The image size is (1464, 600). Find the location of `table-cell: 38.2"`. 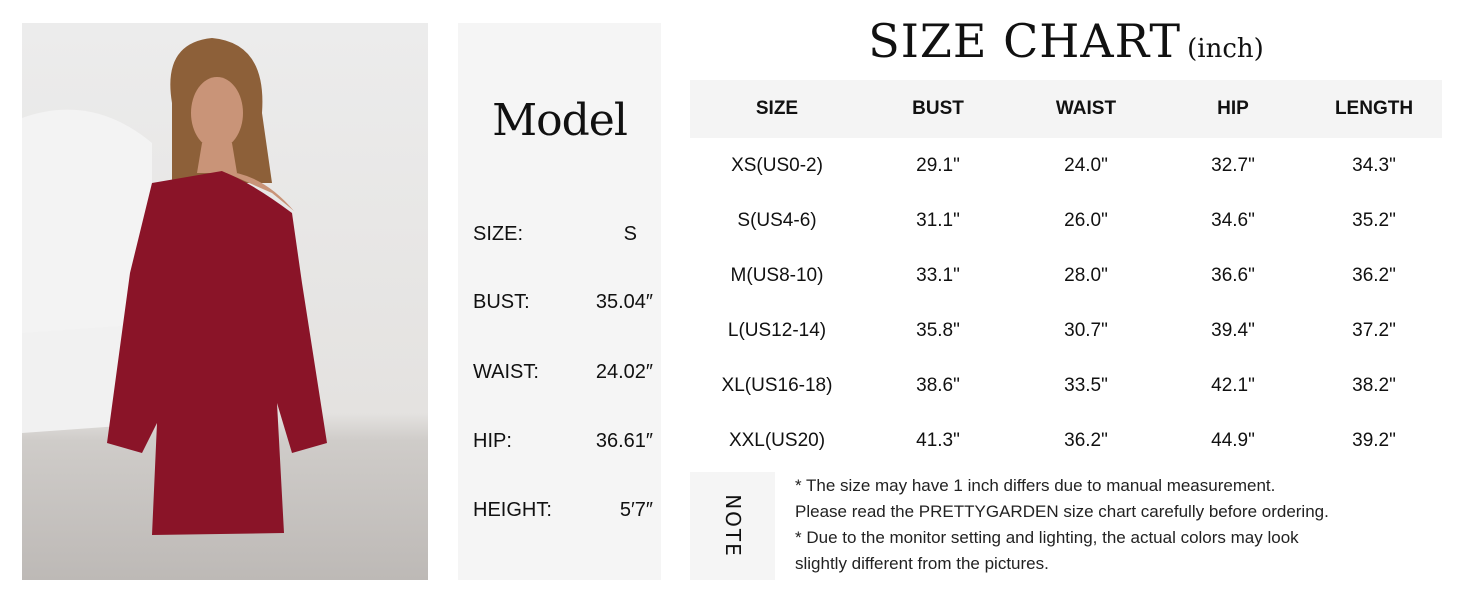

table-cell: 38.2" is located at coordinates (1374, 385).